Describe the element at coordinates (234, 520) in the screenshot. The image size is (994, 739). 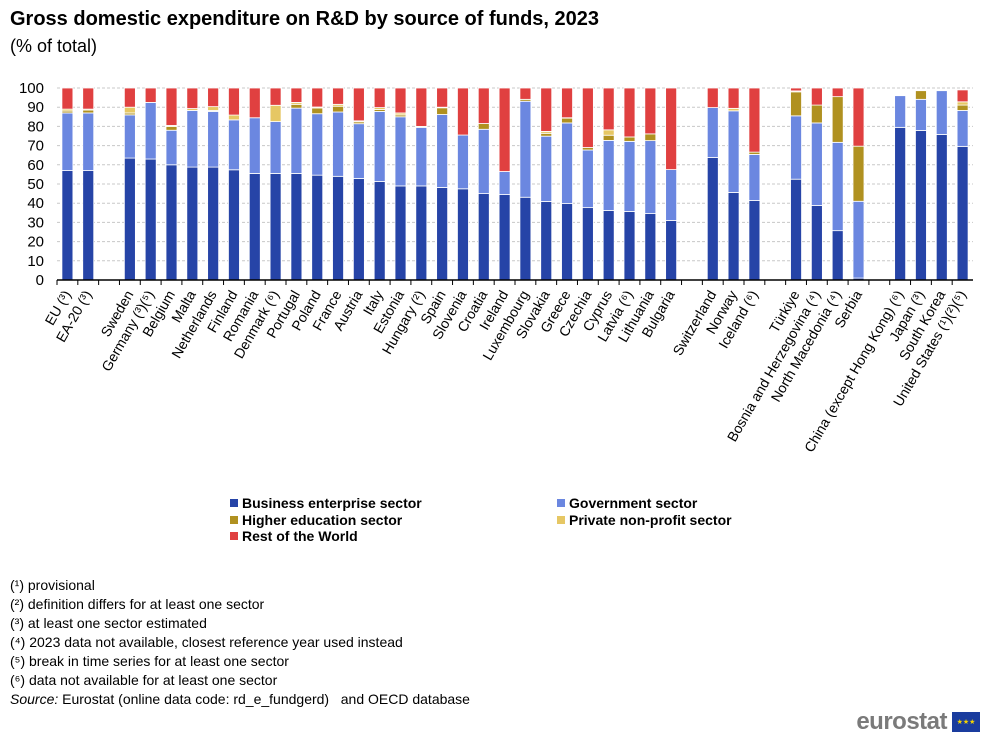
I see `legend-swatch-higher-education` at that location.